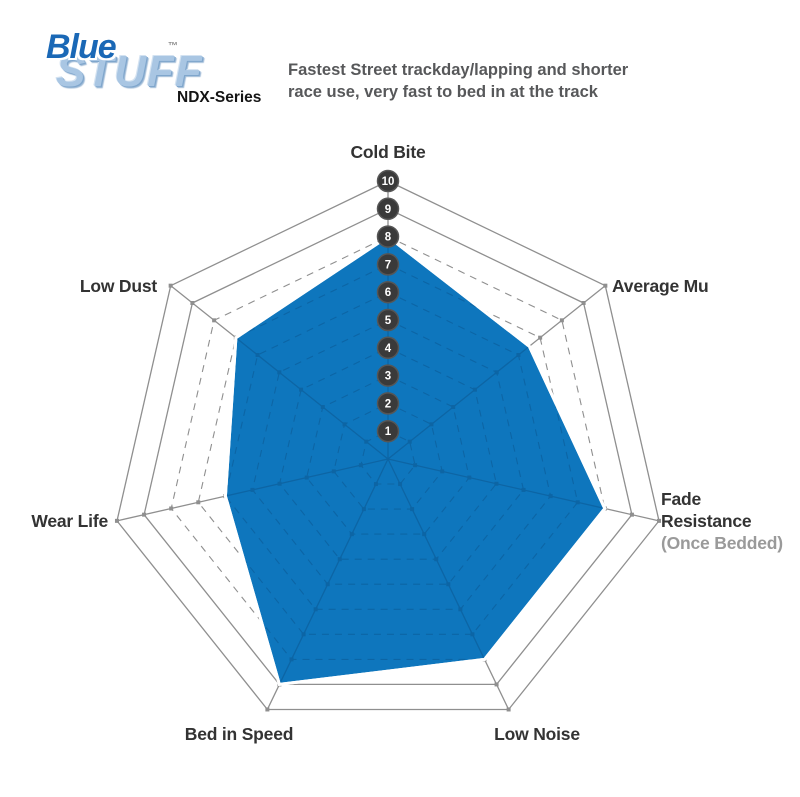 This screenshot has height=797, width=800. Describe the element at coordinates (706, 521) in the screenshot. I see `svg-text: Resistance` at that location.